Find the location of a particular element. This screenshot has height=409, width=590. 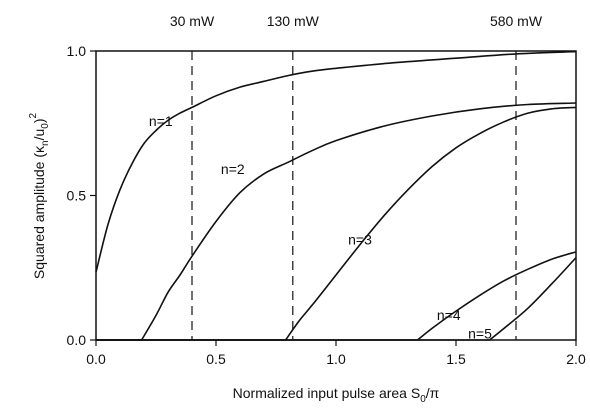

x-axis-label: Normalized input pulse area S0/π is located at coordinates (336, 395).